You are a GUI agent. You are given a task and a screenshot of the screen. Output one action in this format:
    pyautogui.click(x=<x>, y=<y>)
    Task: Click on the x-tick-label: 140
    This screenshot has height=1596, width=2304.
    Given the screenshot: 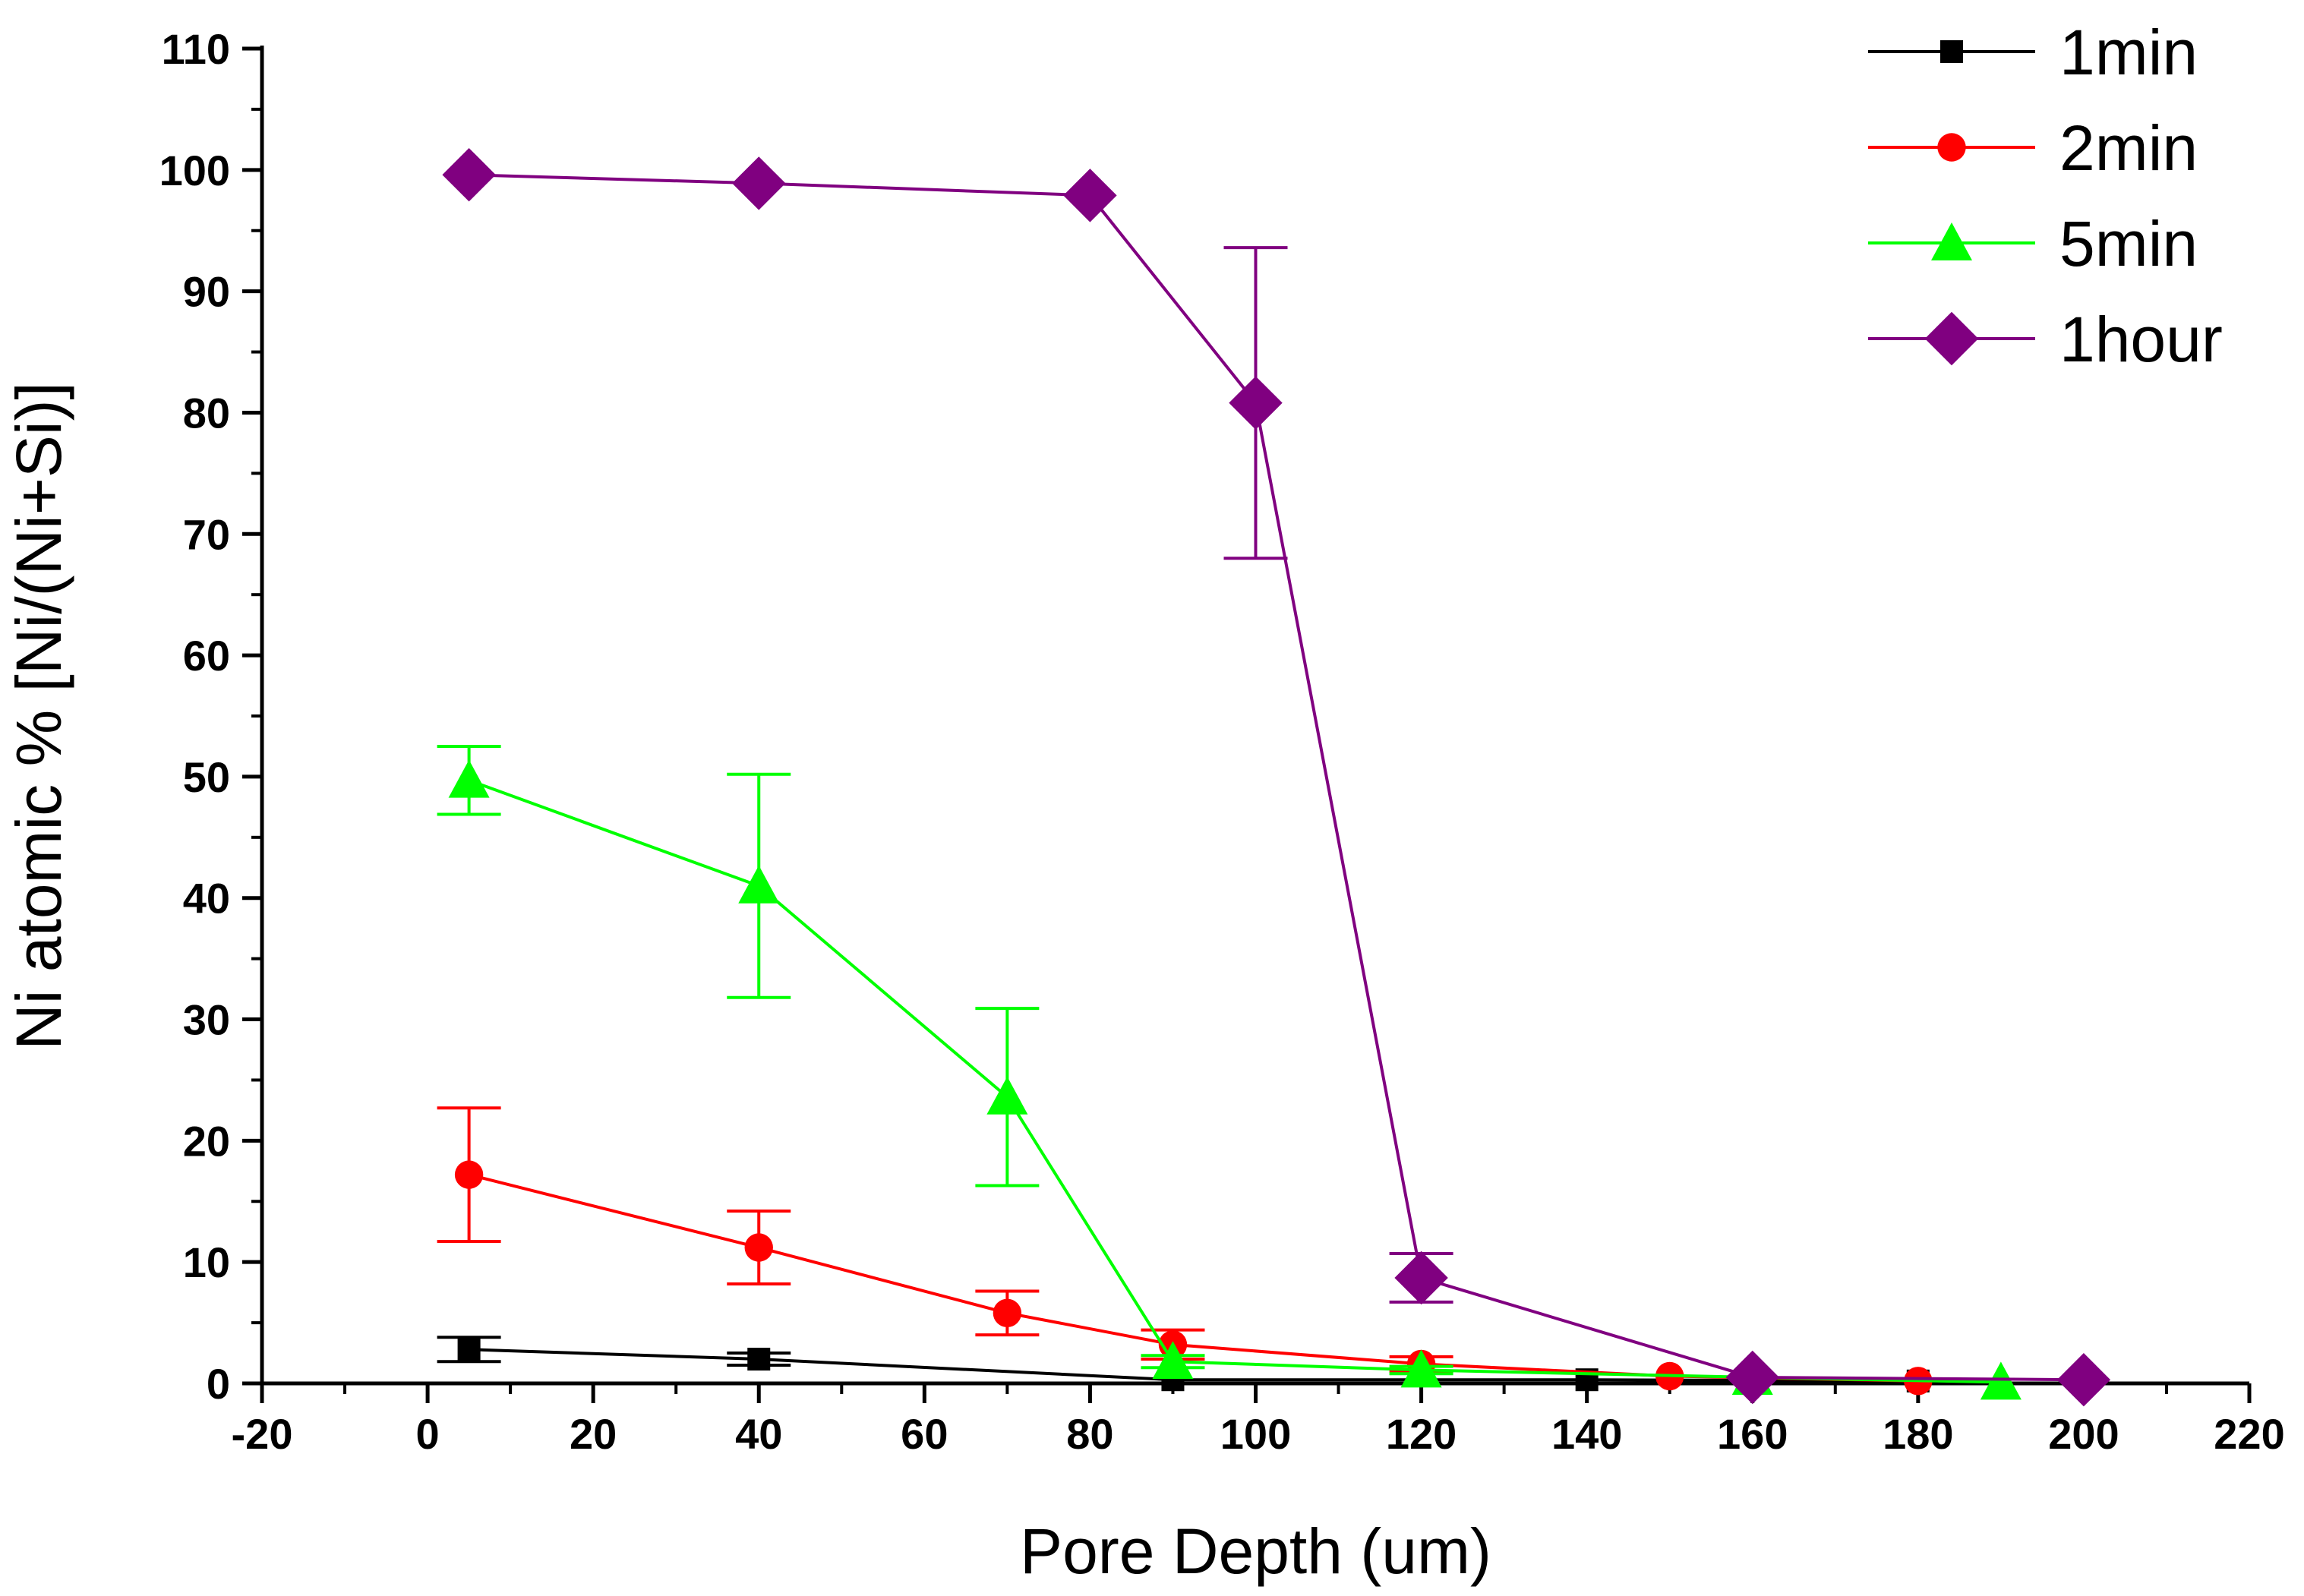 What is the action you would take?
    pyautogui.click(x=1586, y=1434)
    